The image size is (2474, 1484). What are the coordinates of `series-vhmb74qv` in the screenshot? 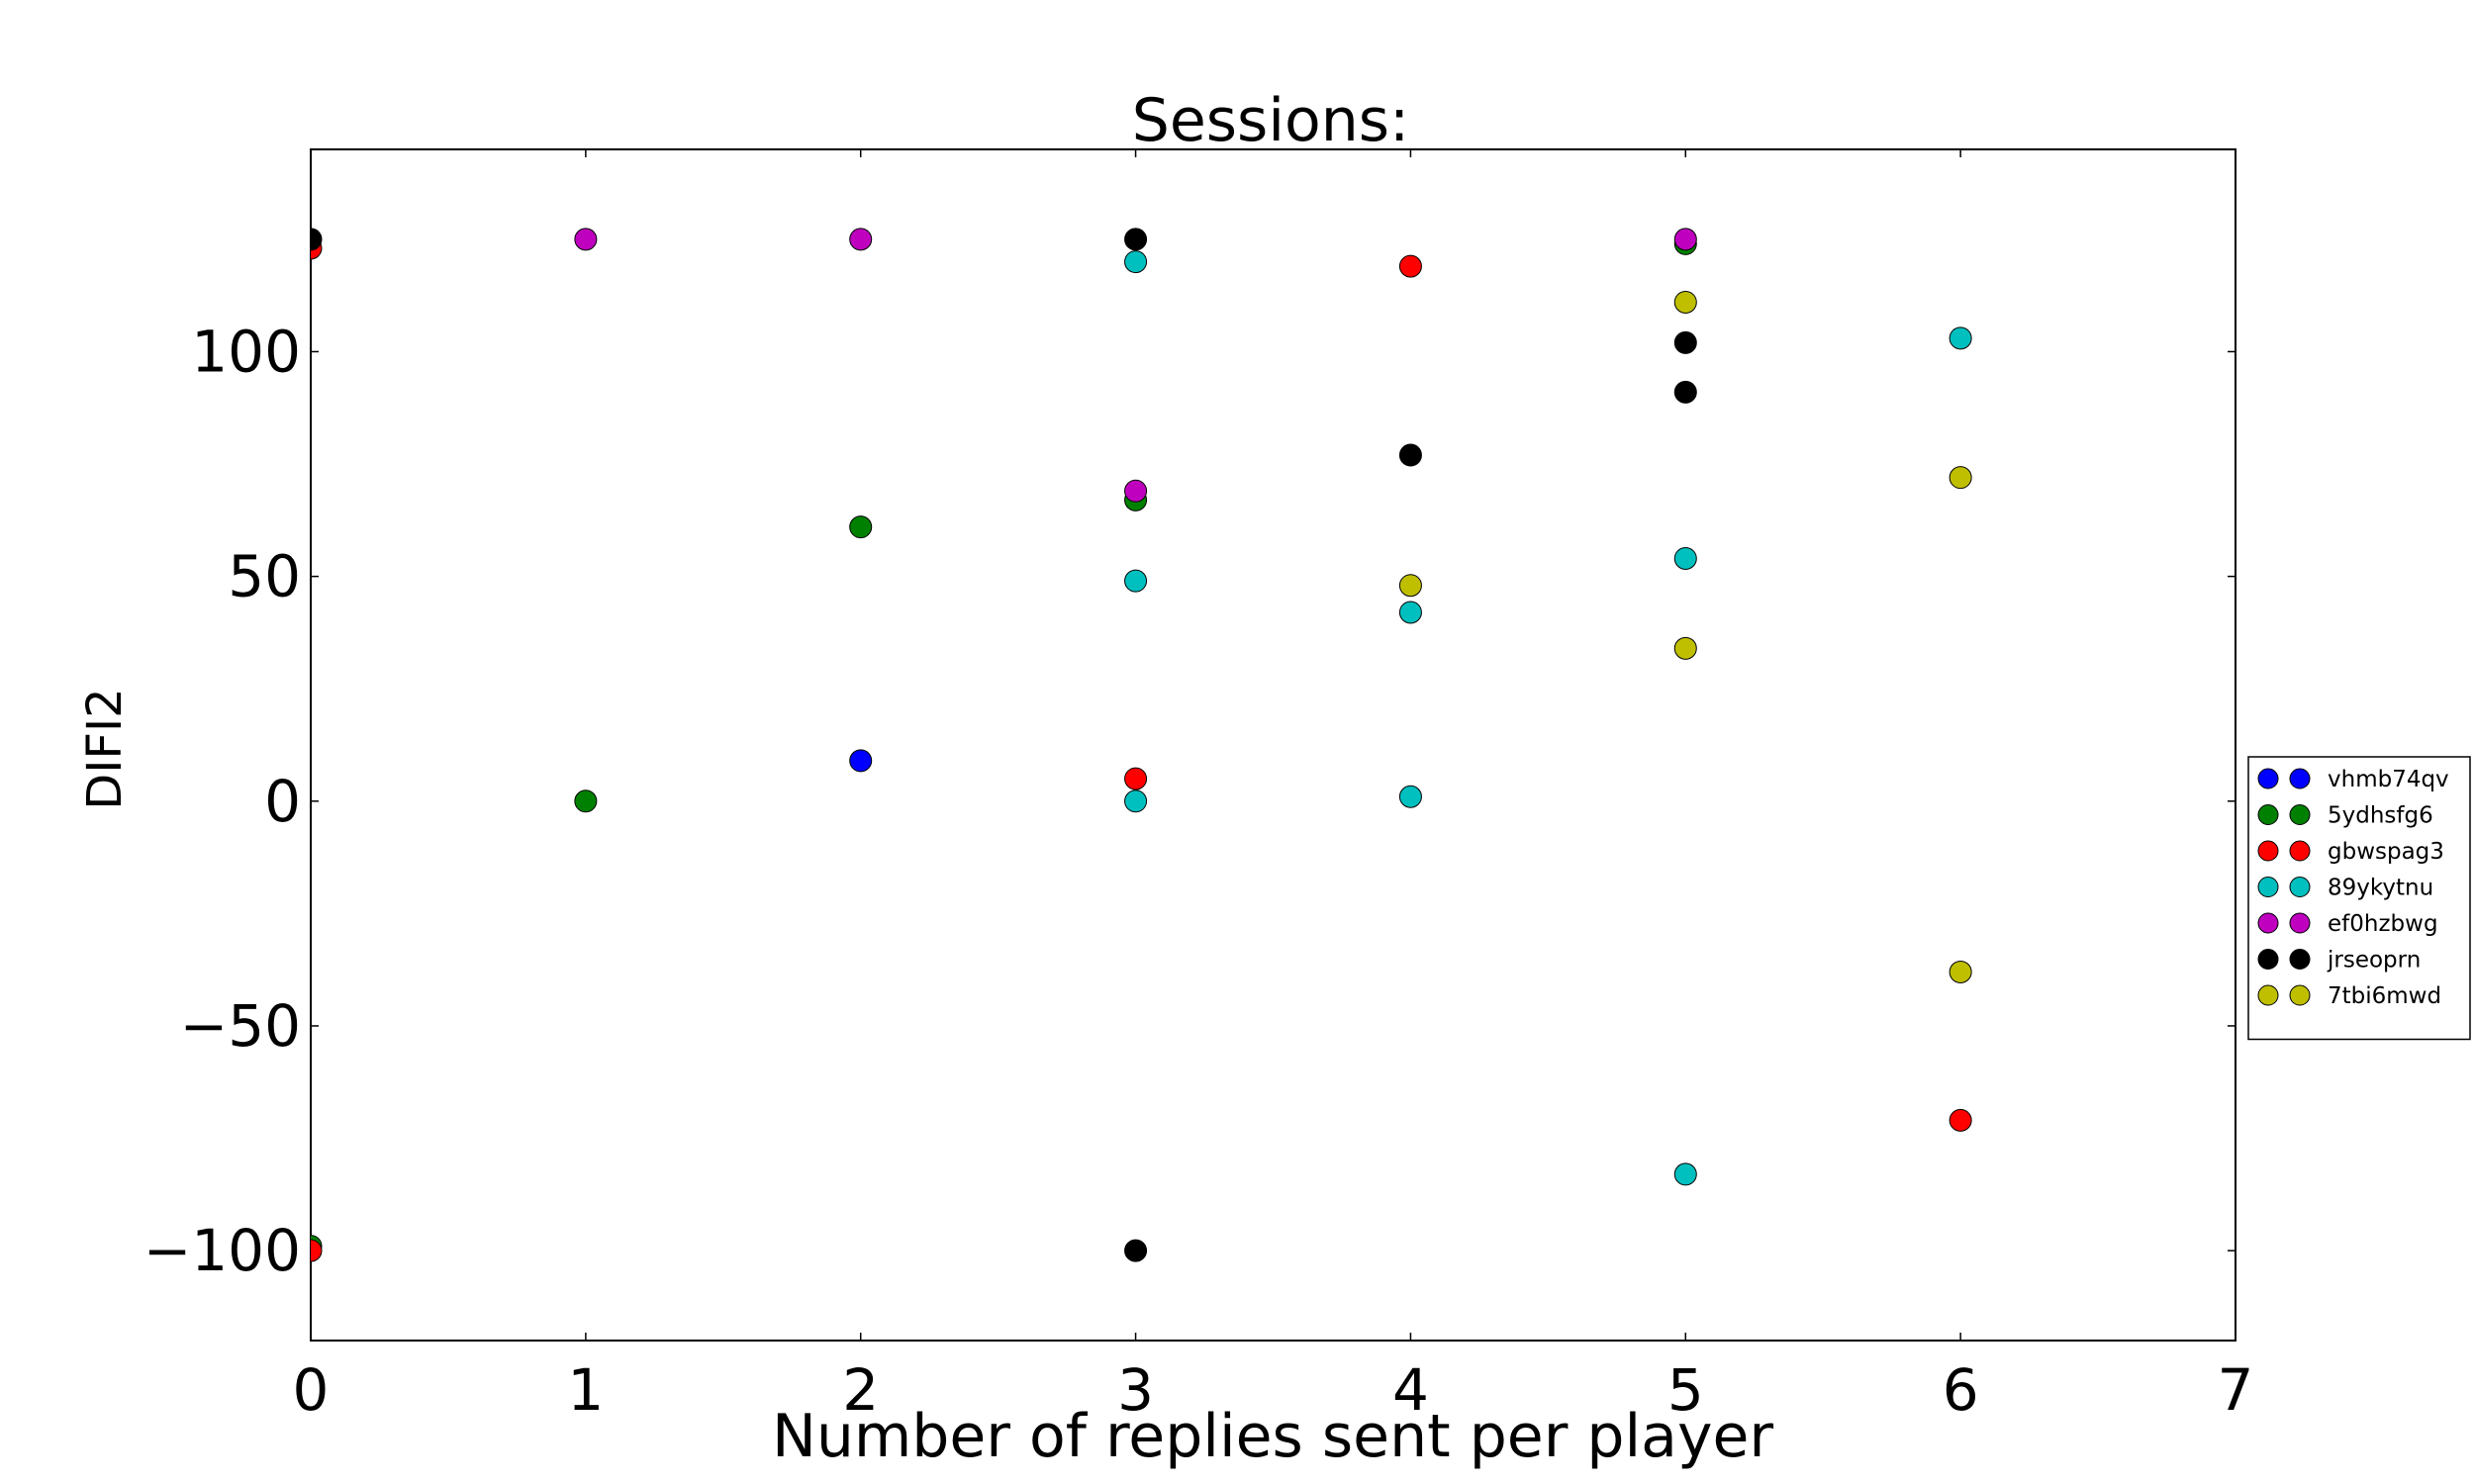 It's located at (861, 761).